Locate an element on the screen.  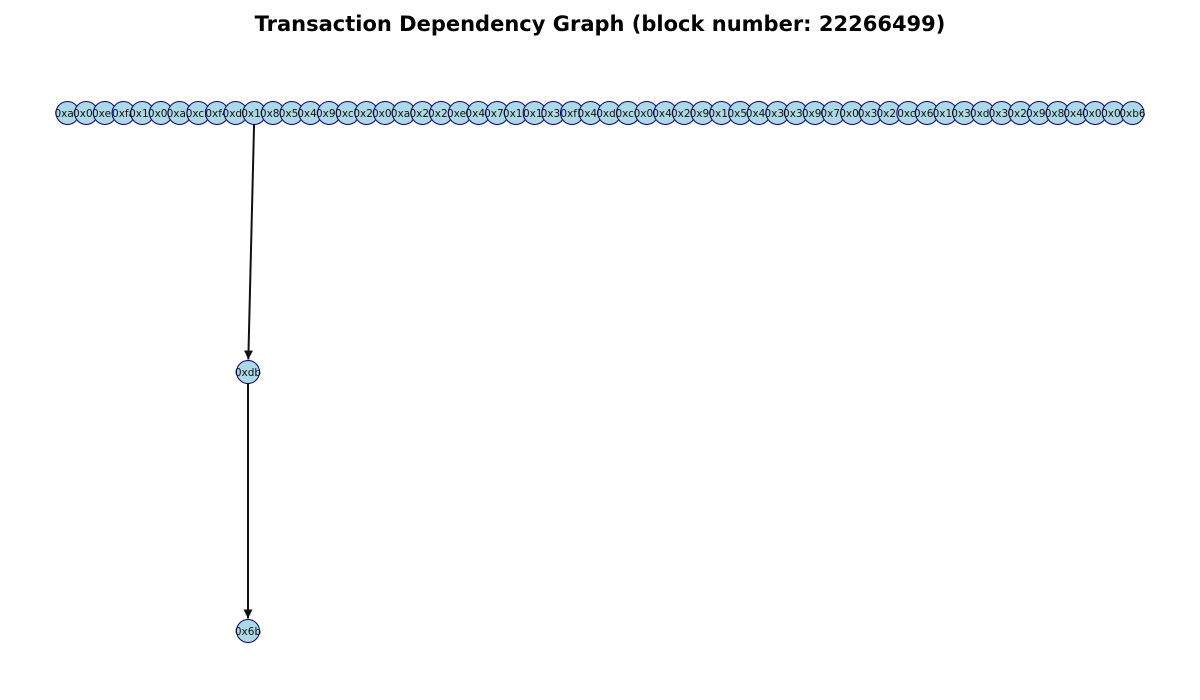
node-label: 0x8e is located at coordinates (1058, 114).